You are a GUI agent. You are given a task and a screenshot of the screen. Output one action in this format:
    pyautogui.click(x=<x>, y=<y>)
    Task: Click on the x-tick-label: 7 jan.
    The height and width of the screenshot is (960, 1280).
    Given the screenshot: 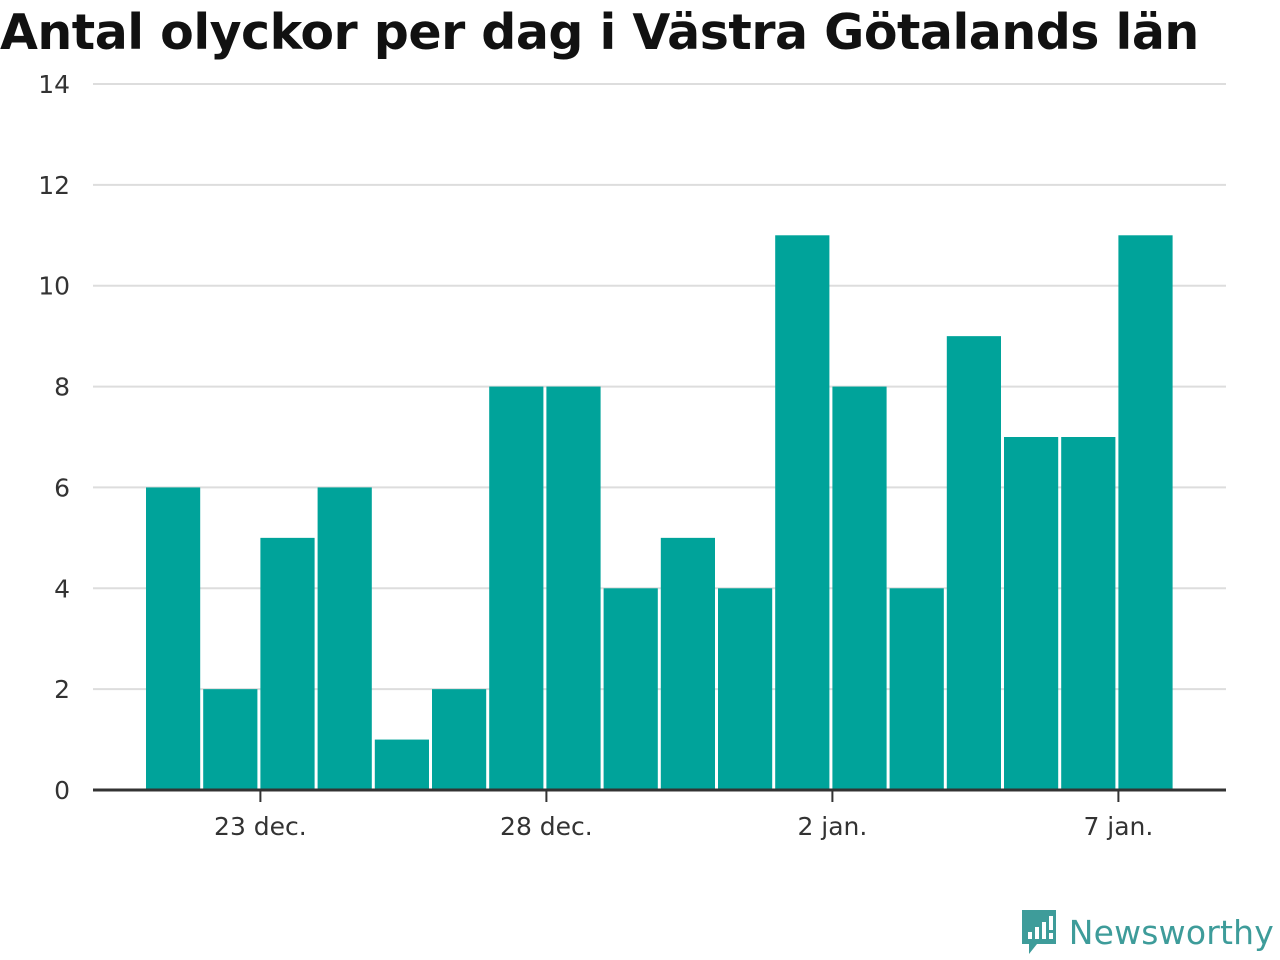 What is the action you would take?
    pyautogui.click(x=1118, y=826)
    